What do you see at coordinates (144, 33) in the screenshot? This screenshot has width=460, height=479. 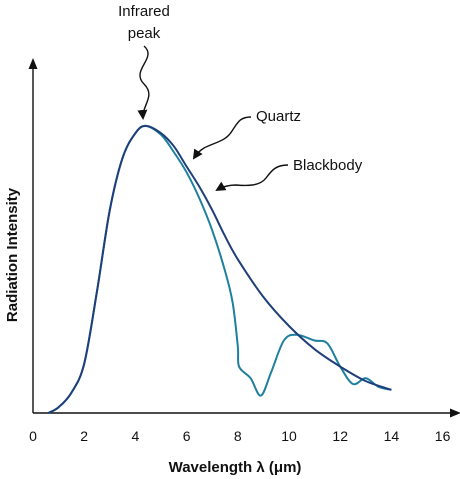 I see `annotation-infrared-peak-line2: peak` at bounding box center [144, 33].